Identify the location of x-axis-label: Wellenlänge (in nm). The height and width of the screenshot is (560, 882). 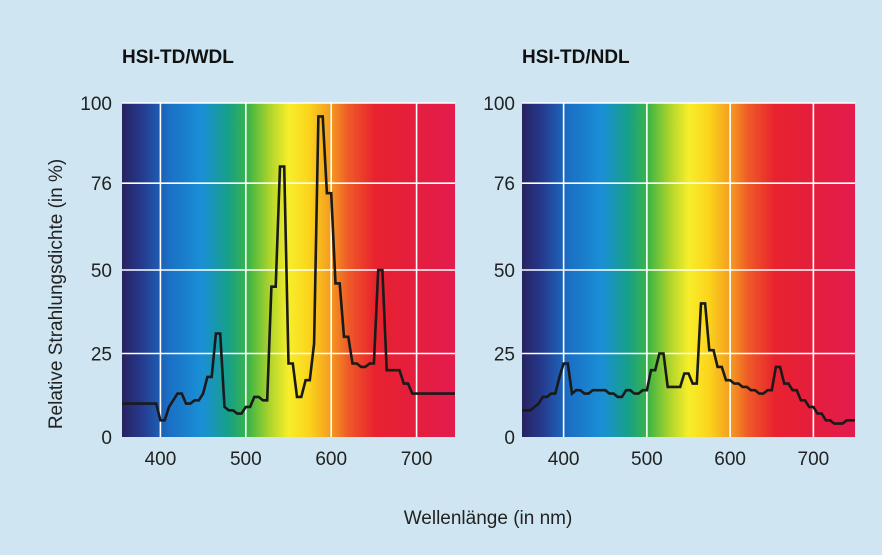
(488, 518).